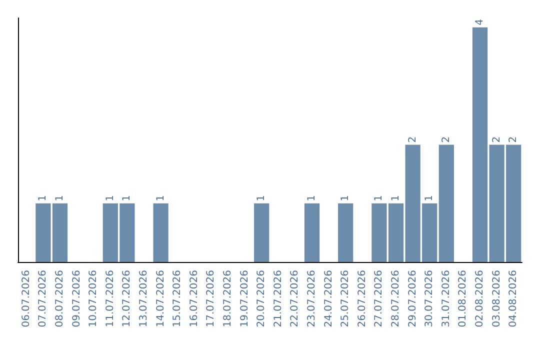 This screenshot has height=340, width=540. I want to click on x-tick-label: 19.07.2026, so click(244, 299).